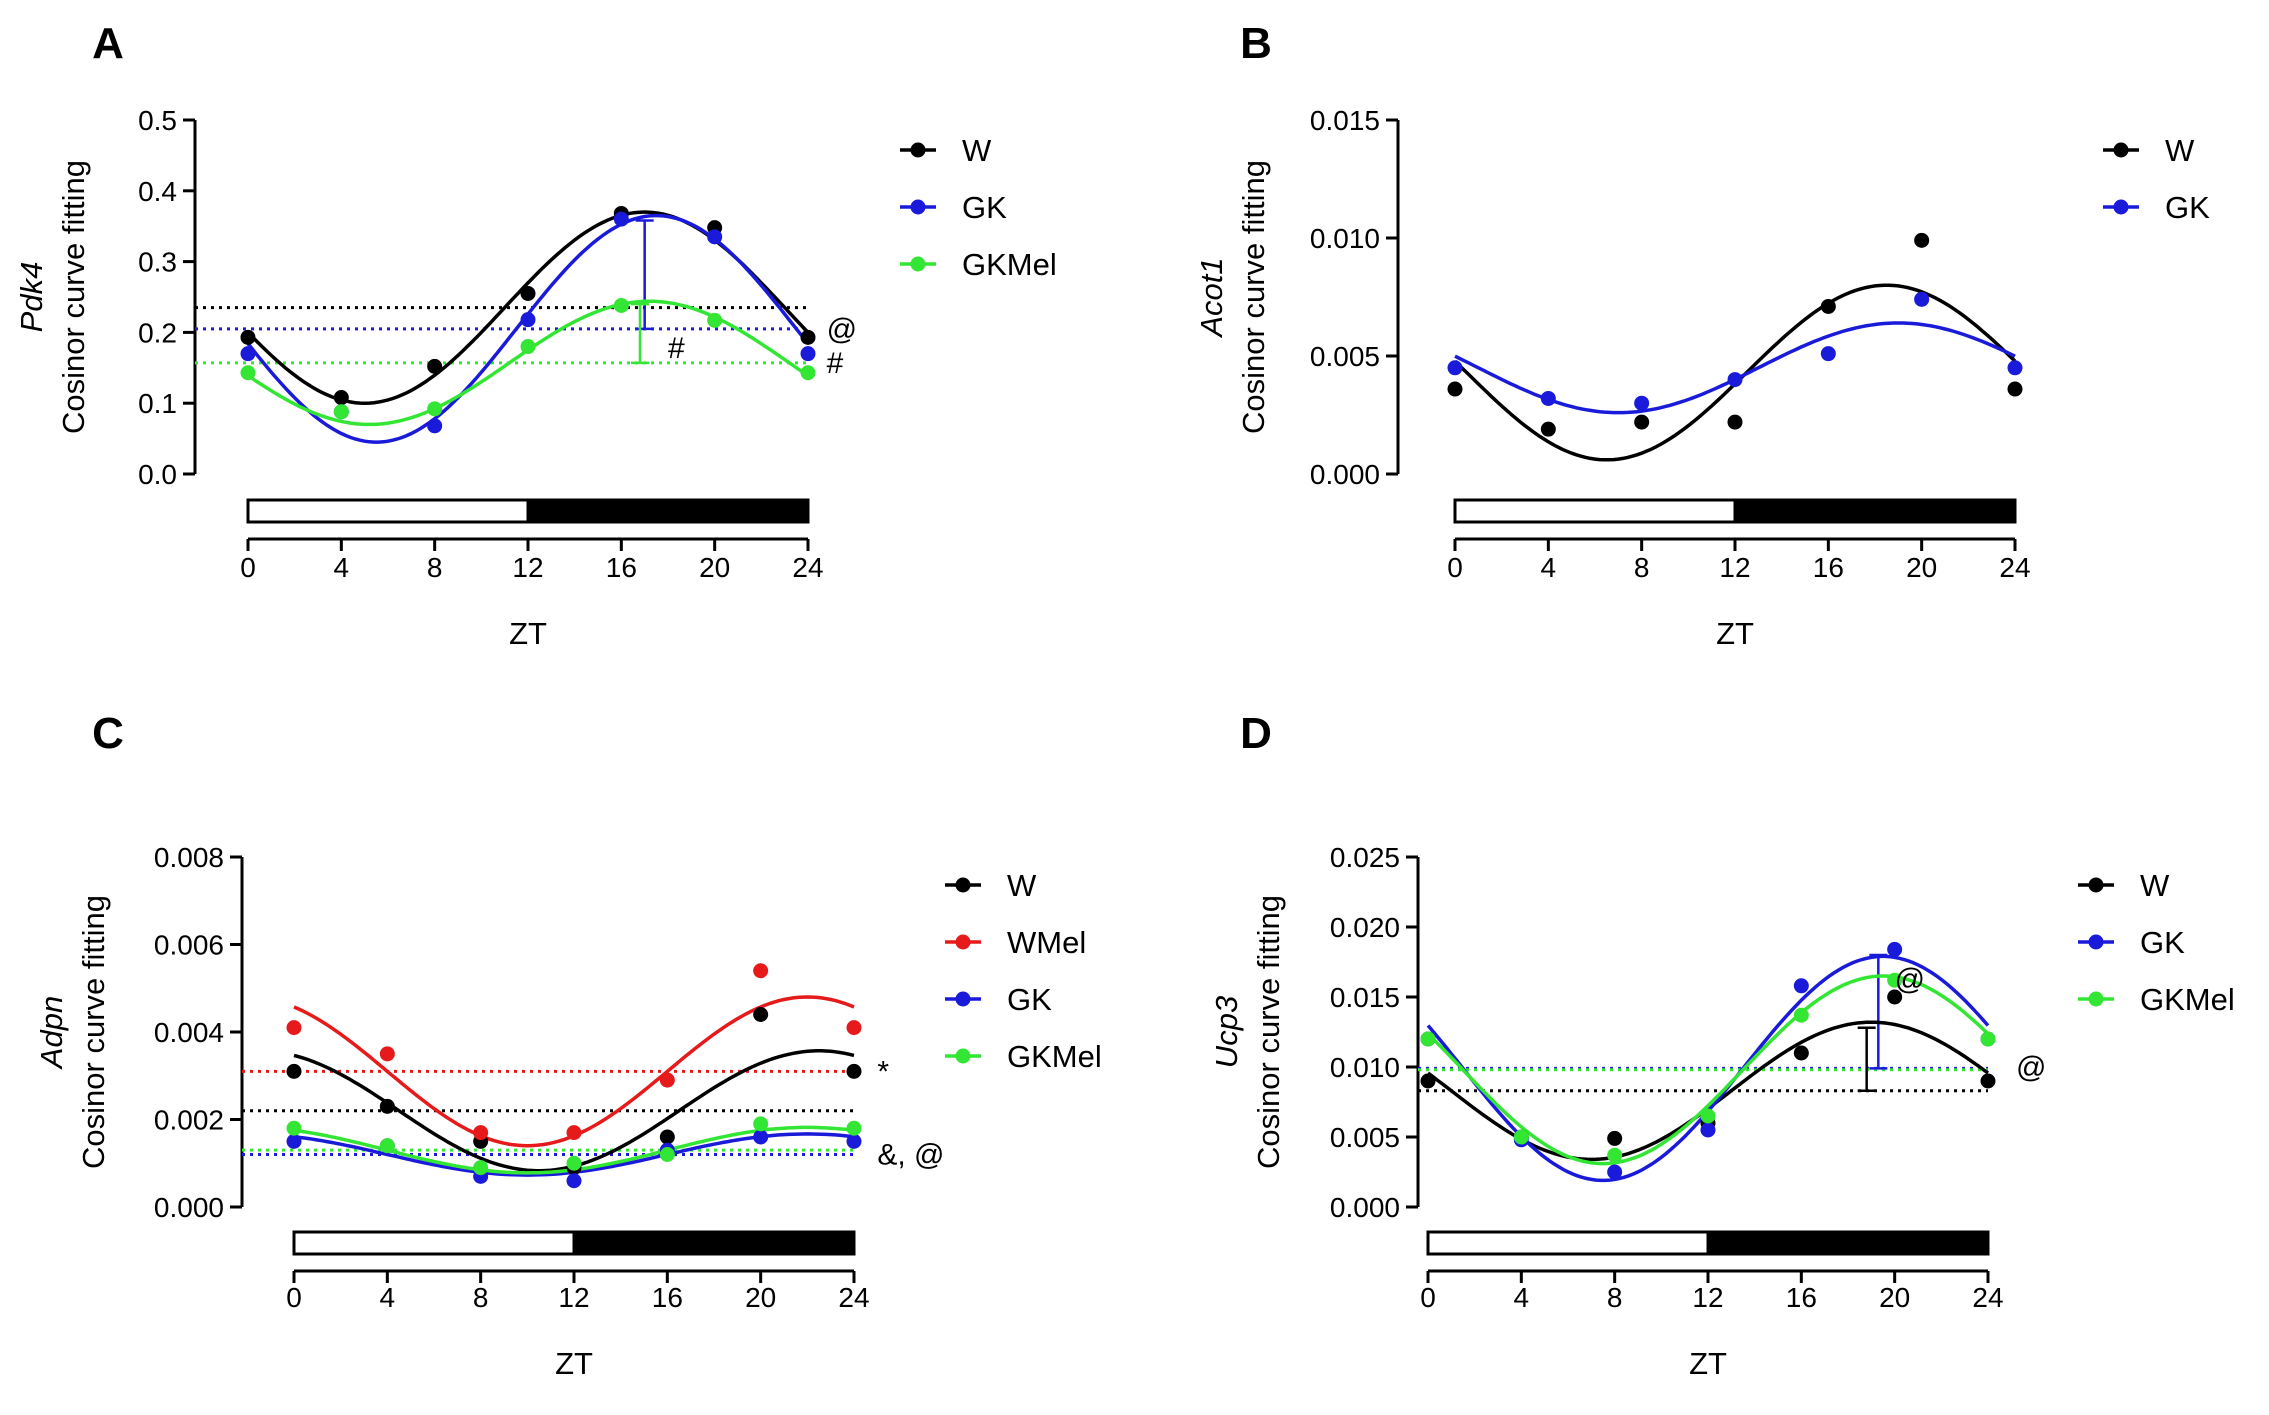  I want to click on y-axis-gene-label: Acot1, so click(1211, 297).